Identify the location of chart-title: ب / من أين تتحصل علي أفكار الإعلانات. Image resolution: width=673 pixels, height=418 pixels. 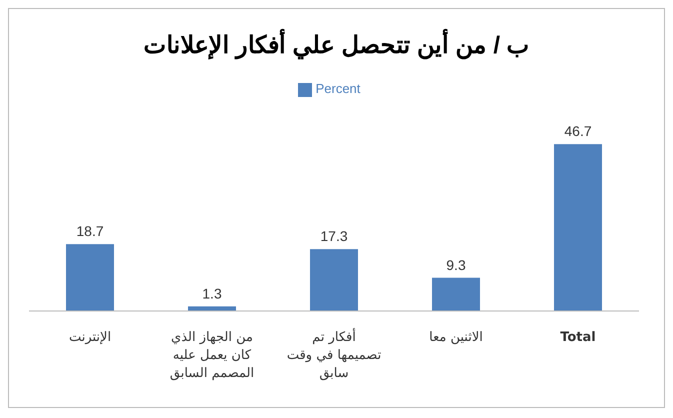
(336, 46).